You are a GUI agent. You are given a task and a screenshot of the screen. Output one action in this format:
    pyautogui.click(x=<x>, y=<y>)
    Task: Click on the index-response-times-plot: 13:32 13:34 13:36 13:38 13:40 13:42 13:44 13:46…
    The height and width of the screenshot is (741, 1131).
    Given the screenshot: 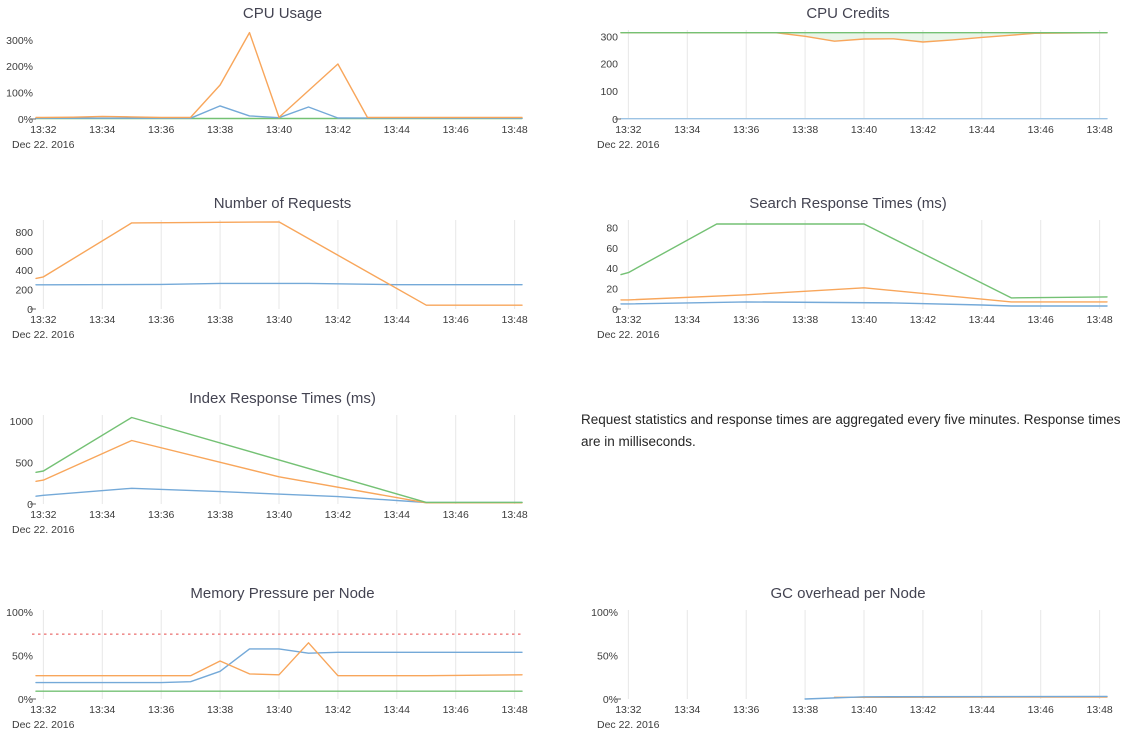 What is the action you would take?
    pyautogui.click(x=274, y=468)
    